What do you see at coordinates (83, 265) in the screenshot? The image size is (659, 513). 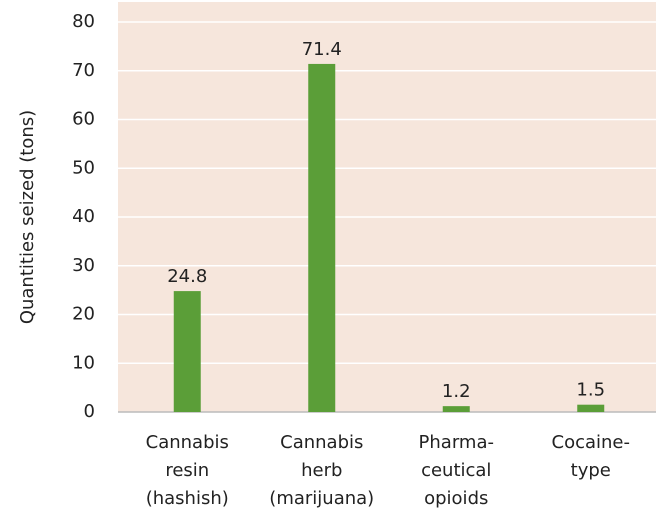 I see `y-tick-label: 30` at bounding box center [83, 265].